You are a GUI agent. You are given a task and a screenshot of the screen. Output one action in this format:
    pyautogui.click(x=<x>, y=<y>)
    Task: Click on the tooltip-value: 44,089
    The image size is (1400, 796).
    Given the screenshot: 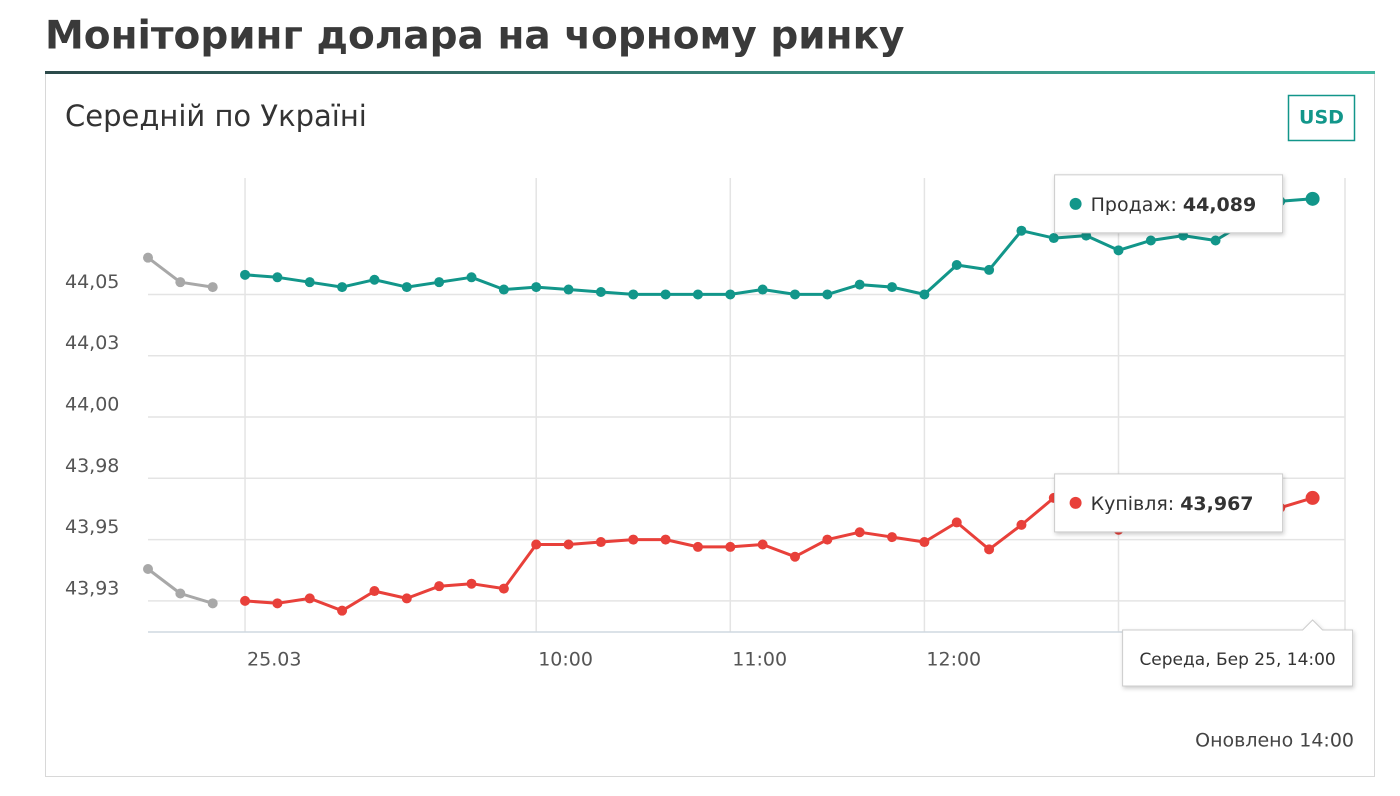 What is the action you would take?
    pyautogui.click(x=1219, y=204)
    